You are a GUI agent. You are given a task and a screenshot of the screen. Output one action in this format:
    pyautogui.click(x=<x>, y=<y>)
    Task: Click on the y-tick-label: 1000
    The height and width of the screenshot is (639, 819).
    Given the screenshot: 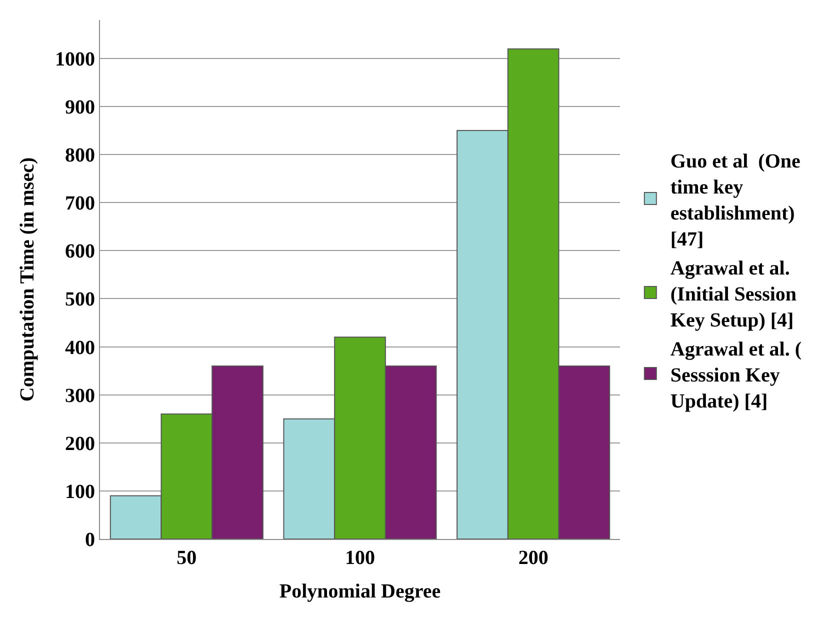 What is the action you would take?
    pyautogui.click(x=75, y=59)
    